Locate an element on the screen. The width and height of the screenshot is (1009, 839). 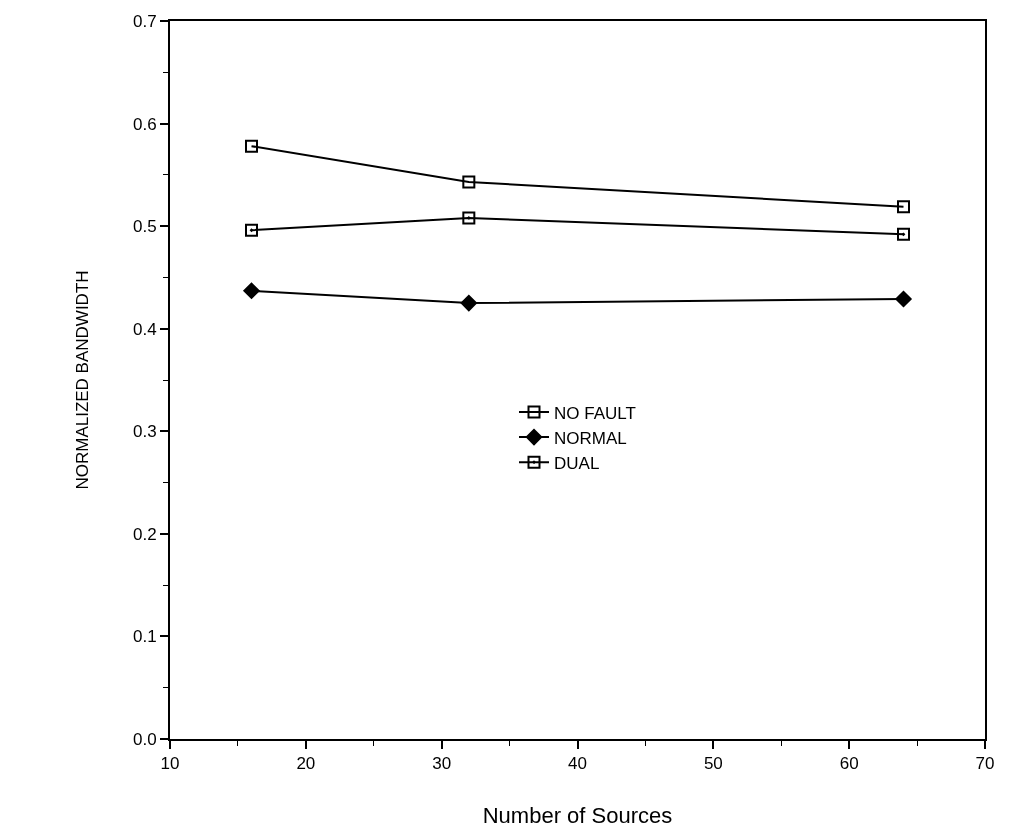
y-tick-label: 0.3 is located at coordinates (144, 432).